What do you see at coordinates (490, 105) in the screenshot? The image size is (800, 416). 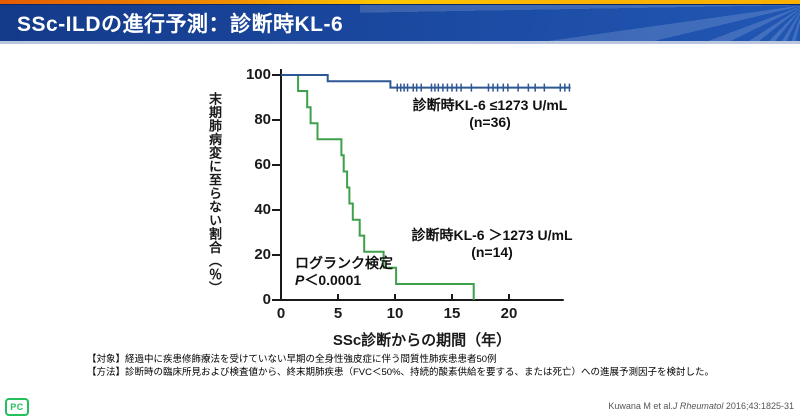 I see `legend-low-kl6-label: 診断時KL-6 ≤1273 U/mL` at bounding box center [490, 105].